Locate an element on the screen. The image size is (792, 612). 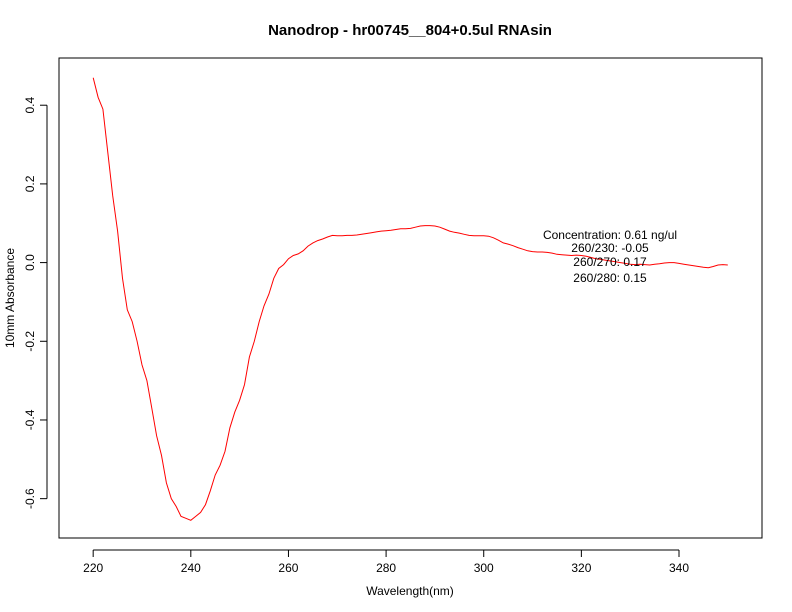
y-tick-label: -0.4 is located at coordinates (30, 419).